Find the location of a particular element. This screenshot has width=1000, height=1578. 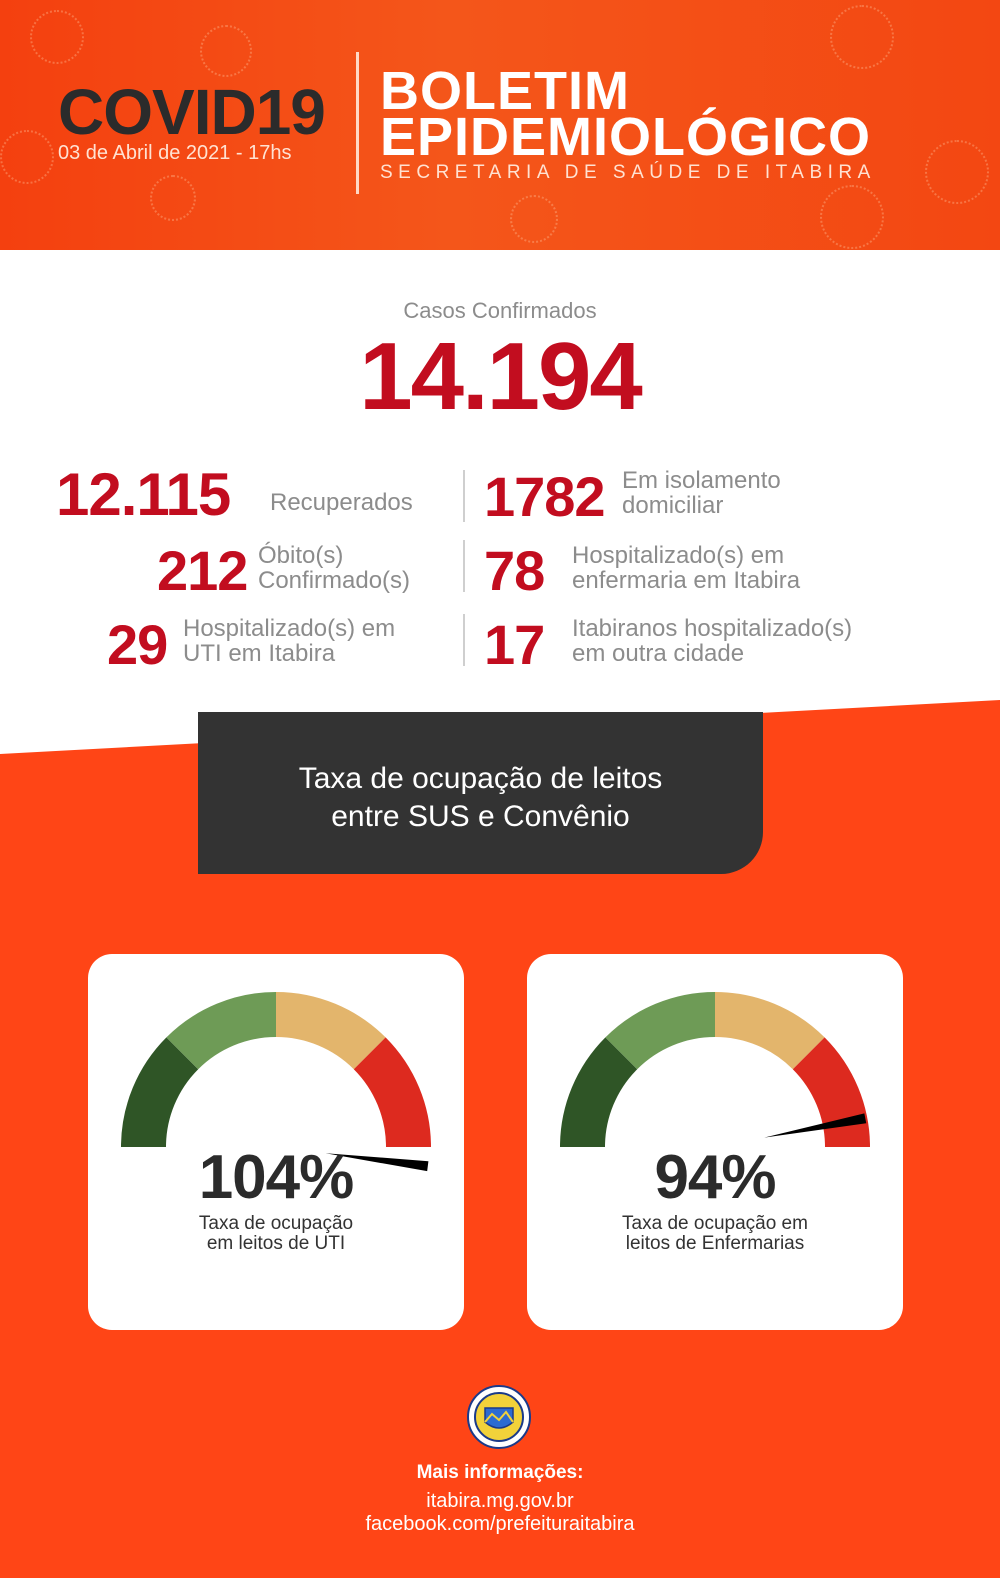

bulletin-title-line1: BOLETIM is located at coordinates (505, 91).